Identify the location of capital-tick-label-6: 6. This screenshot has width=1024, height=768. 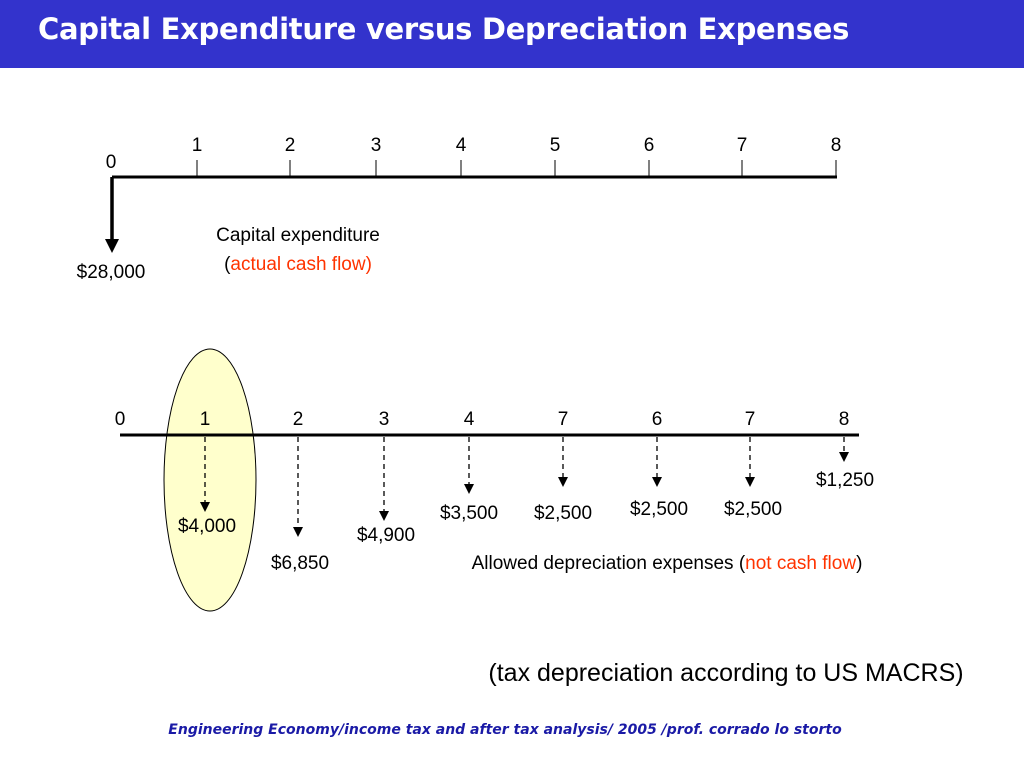
(649, 145).